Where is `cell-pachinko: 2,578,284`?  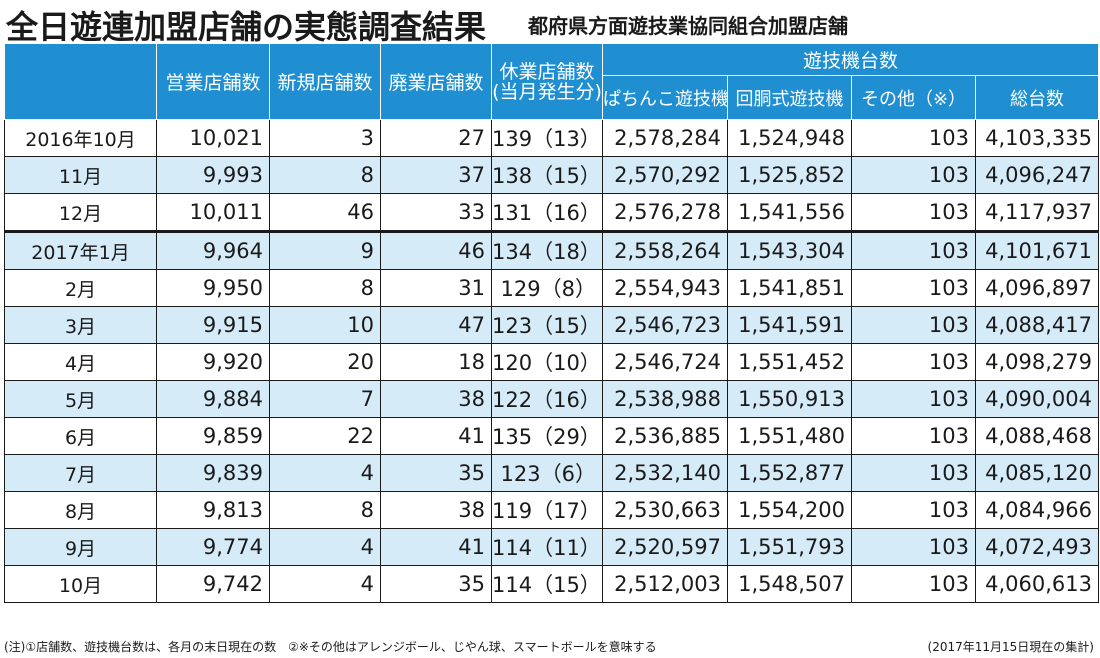 cell-pachinko: 2,578,284 is located at coordinates (665, 138).